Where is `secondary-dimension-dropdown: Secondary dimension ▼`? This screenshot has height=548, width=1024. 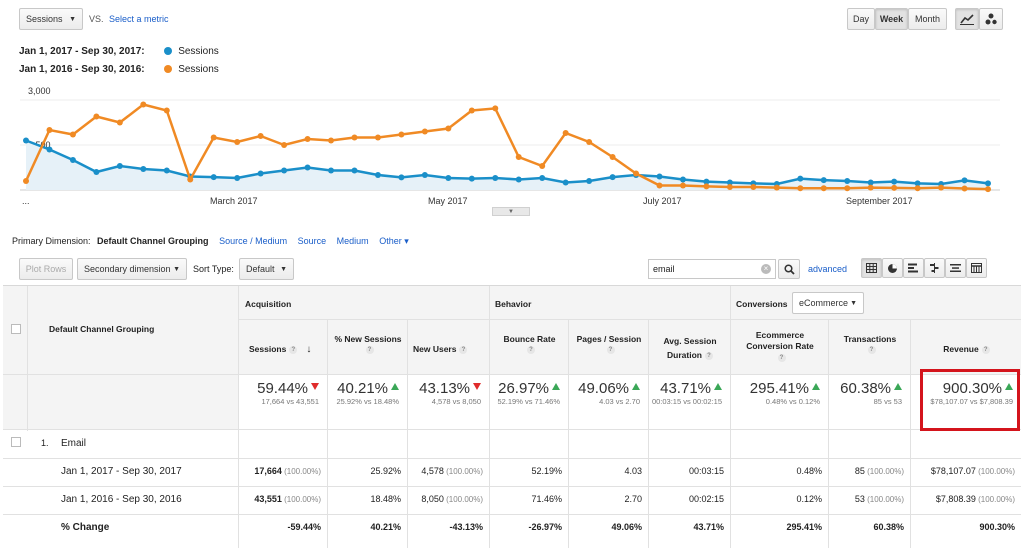
secondary-dimension-dropdown: Secondary dimension ▼ is located at coordinates (132, 269).